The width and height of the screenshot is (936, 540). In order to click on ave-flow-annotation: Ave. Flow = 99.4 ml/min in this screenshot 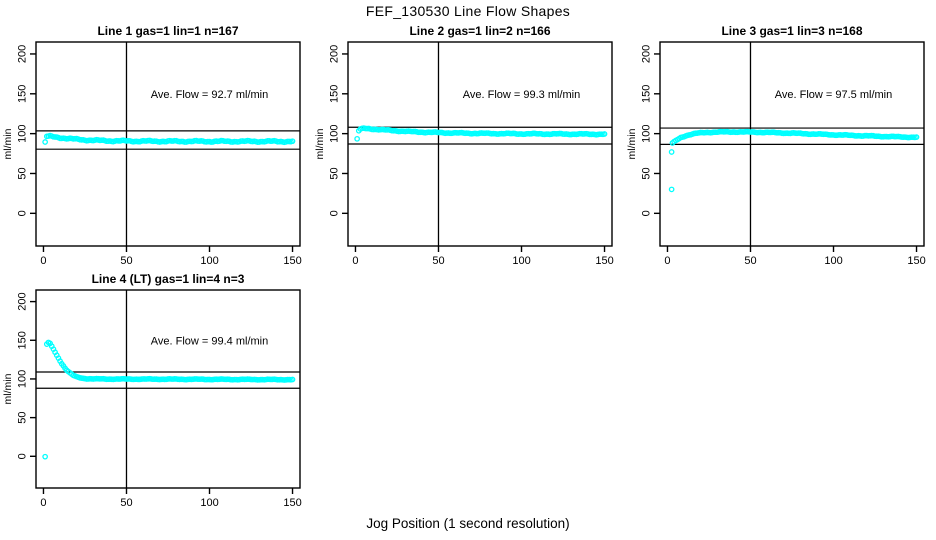, I will do `click(209, 341)`.